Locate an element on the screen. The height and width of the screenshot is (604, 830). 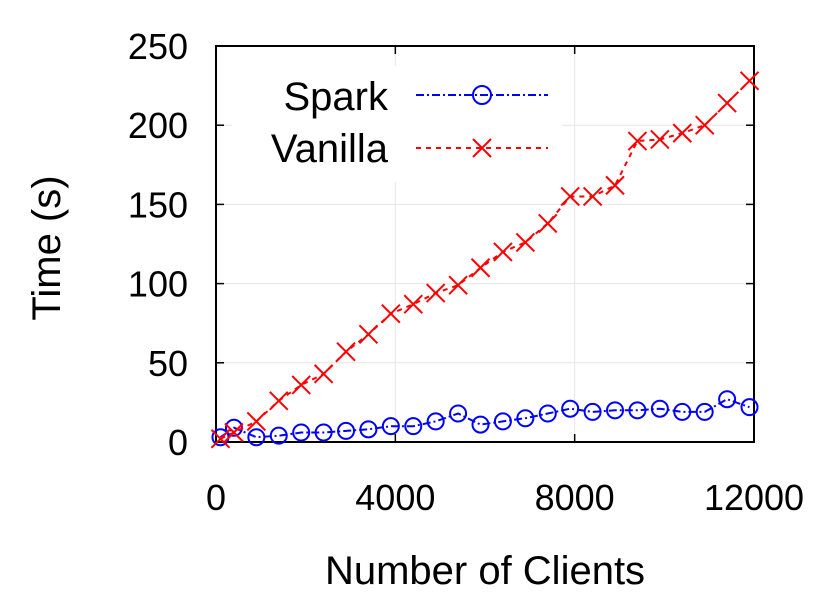
legend-marker-vanilla is located at coordinates (482, 148).